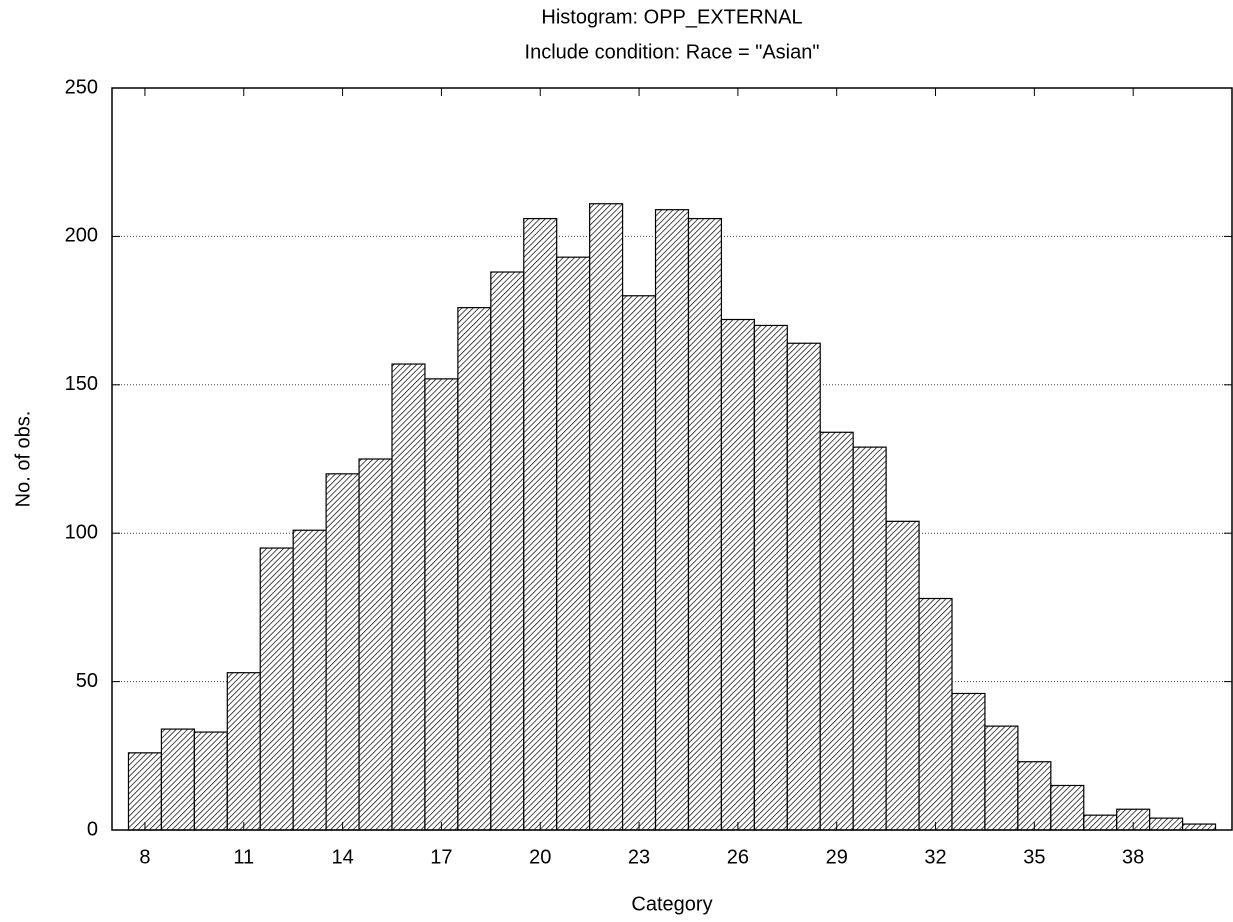  Describe the element at coordinates (1133, 857) in the screenshot. I see `x-tick-label: 38` at that location.